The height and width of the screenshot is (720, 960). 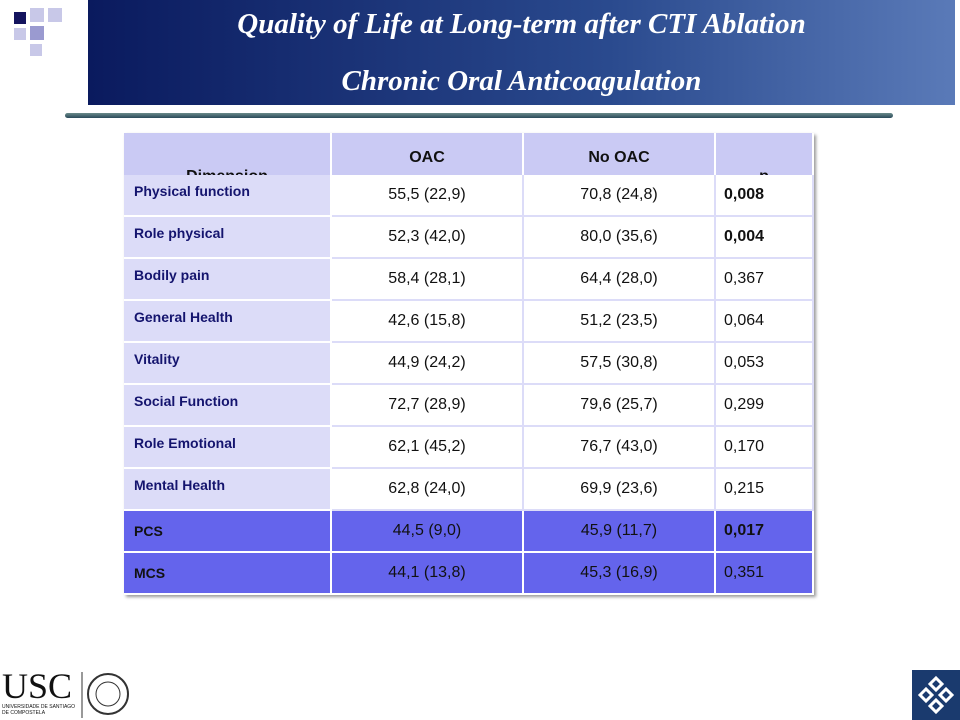 What do you see at coordinates (936, 695) in the screenshot?
I see `corner-logo` at bounding box center [936, 695].